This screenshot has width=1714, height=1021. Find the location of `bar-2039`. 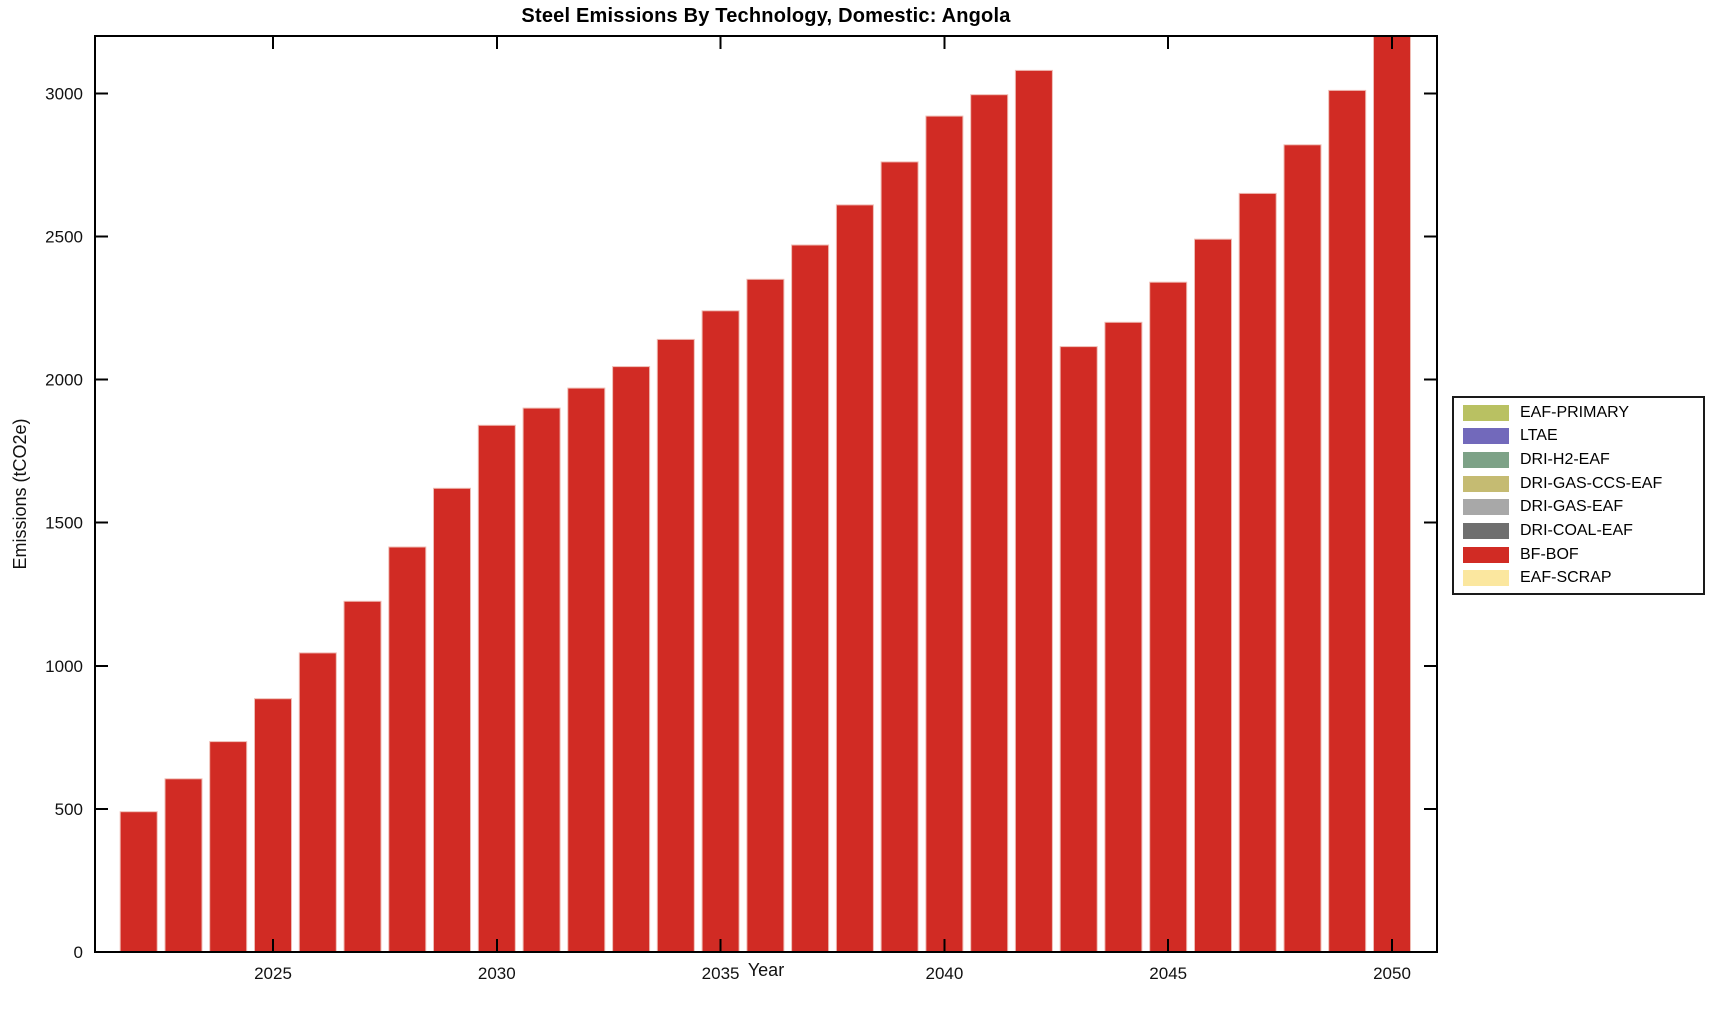

bar-2039 is located at coordinates (899, 557).